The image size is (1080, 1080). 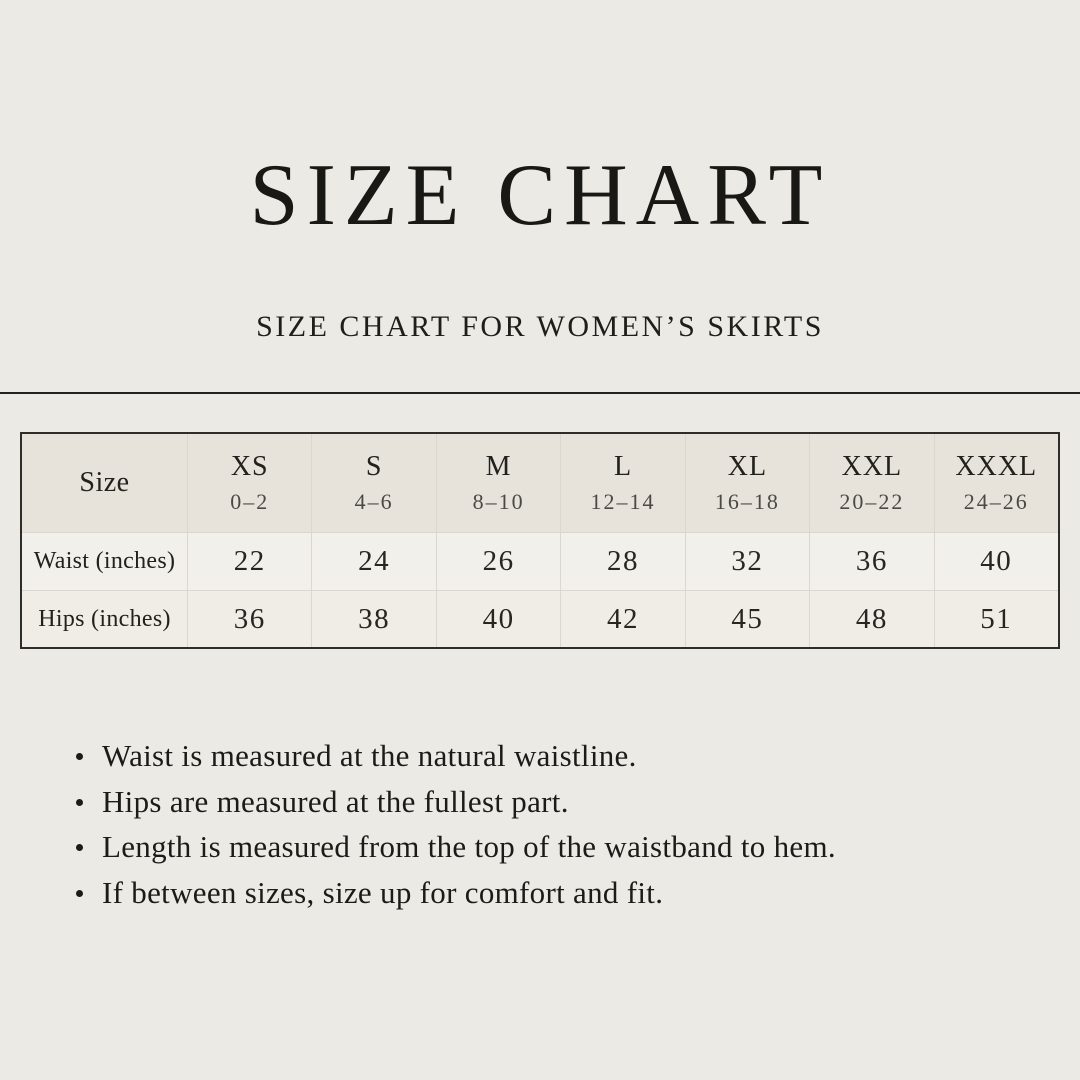 What do you see at coordinates (872, 466) in the screenshot?
I see `size-name: XXL` at bounding box center [872, 466].